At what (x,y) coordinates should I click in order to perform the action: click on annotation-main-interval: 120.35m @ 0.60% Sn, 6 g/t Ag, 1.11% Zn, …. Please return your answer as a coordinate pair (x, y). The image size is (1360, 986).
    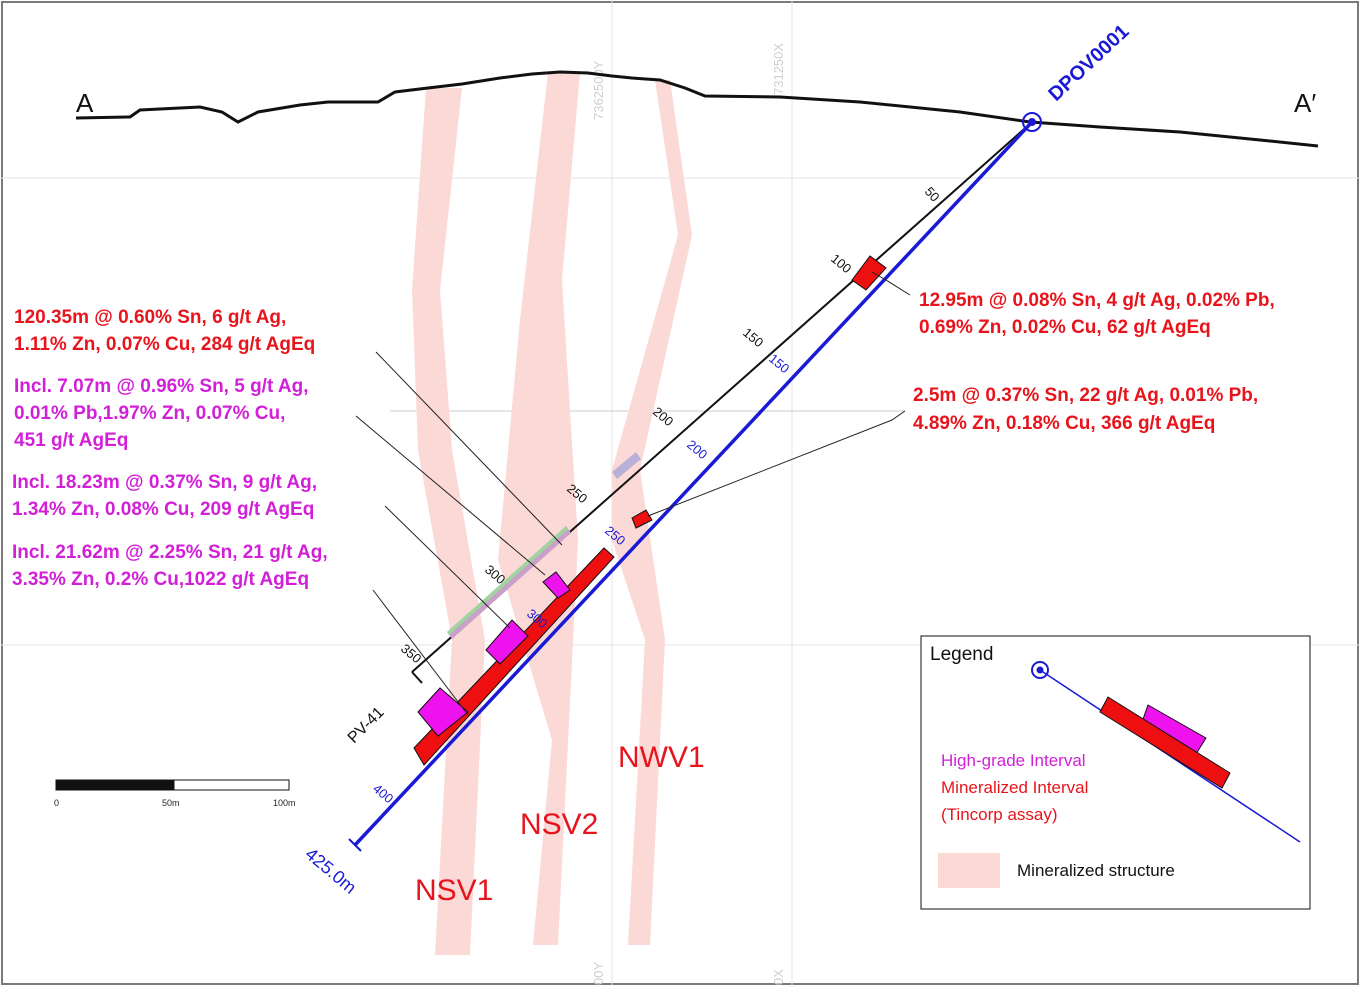
    Looking at the image, I should click on (164, 331).